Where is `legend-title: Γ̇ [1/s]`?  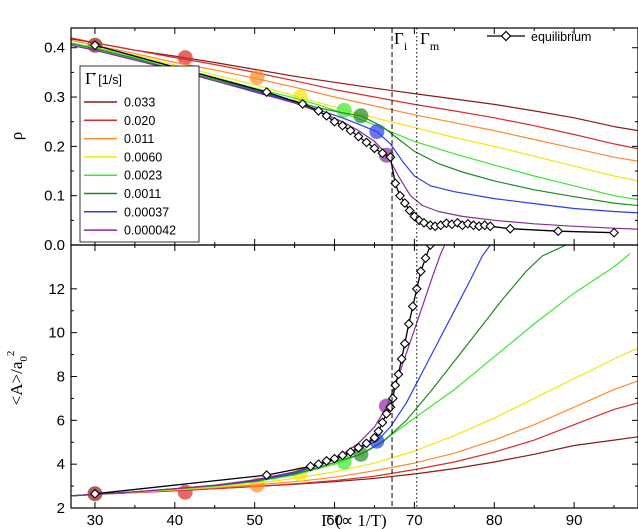
legend-title: Γ̇ [1/s] is located at coordinates (103, 78).